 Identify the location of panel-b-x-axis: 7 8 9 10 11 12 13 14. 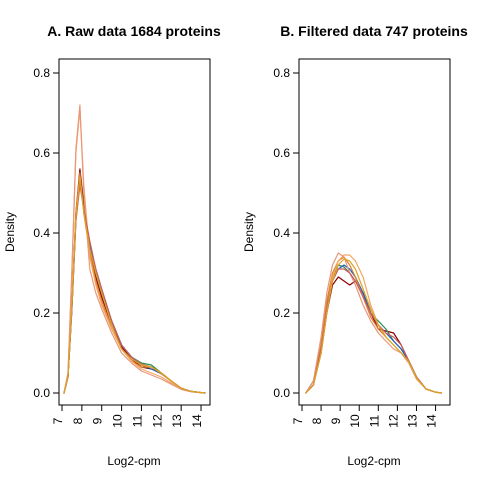
(365, 416).